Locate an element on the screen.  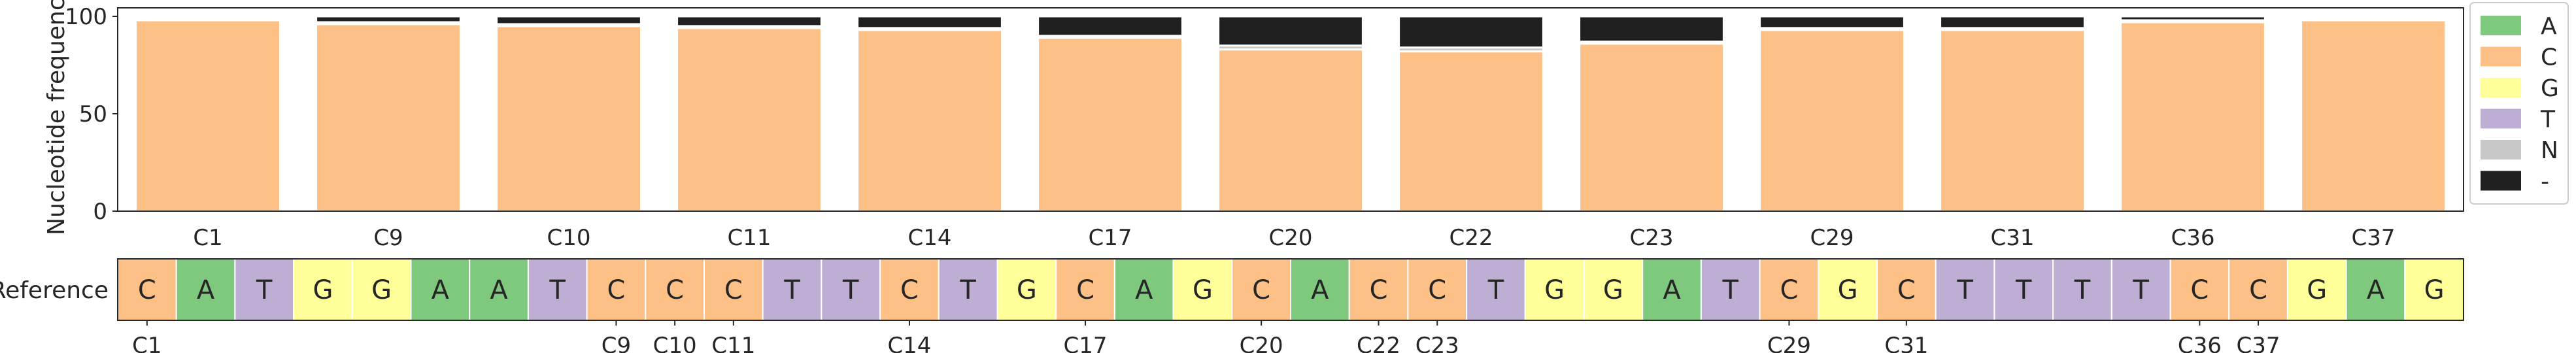
reference-tick-label: C22 is located at coordinates (1378, 343).